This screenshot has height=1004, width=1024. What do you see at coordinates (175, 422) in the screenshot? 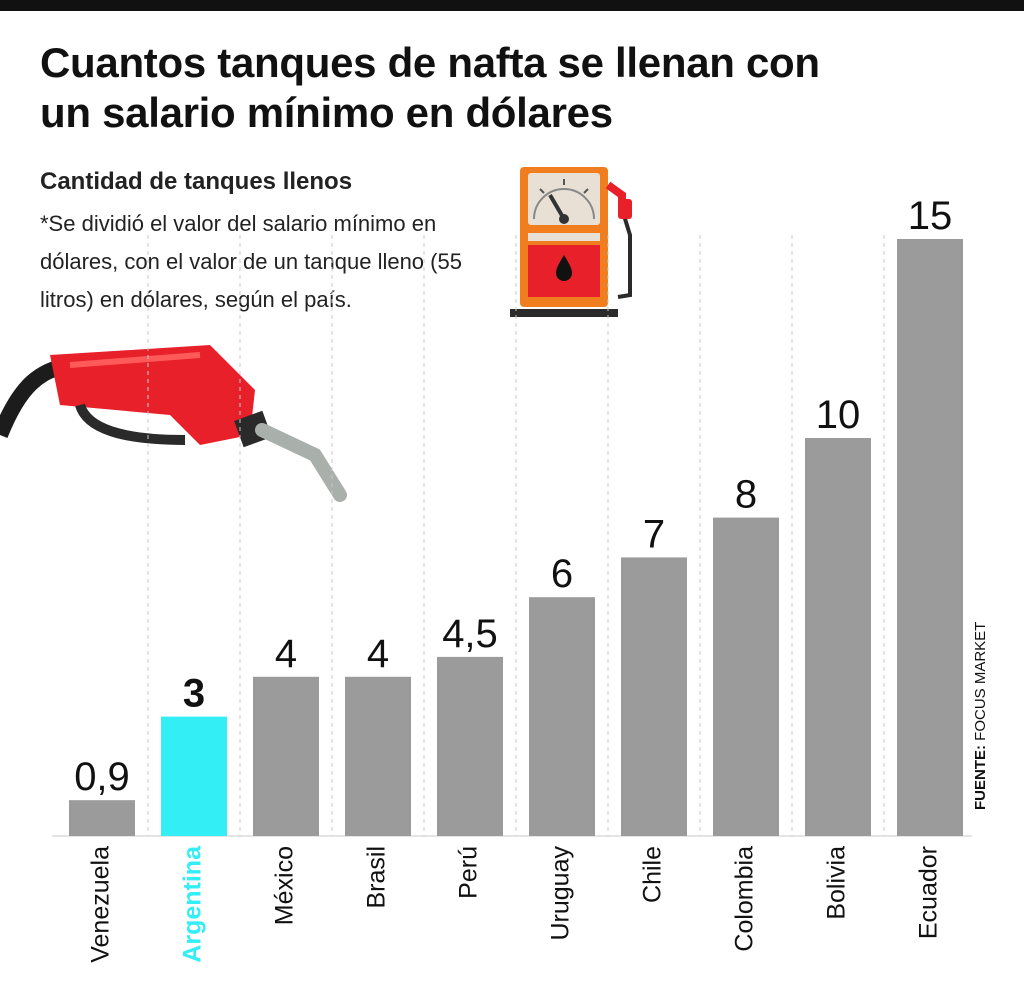
I see `fuel-nozzle-icon` at bounding box center [175, 422].